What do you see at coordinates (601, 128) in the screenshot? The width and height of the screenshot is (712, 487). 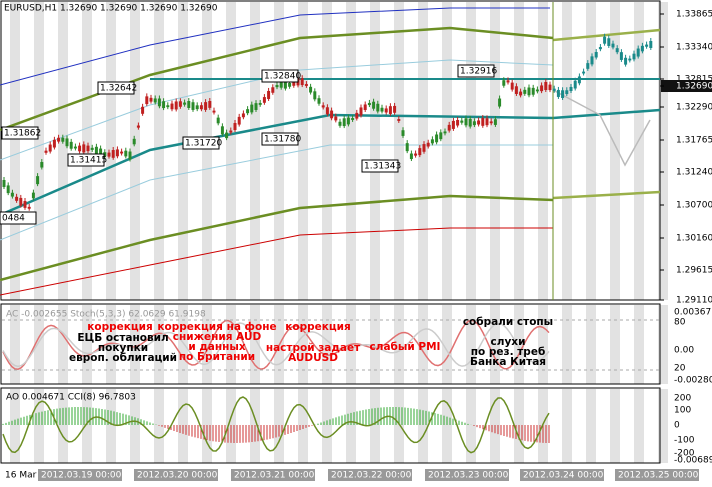 I see `projection` at bounding box center [601, 128].